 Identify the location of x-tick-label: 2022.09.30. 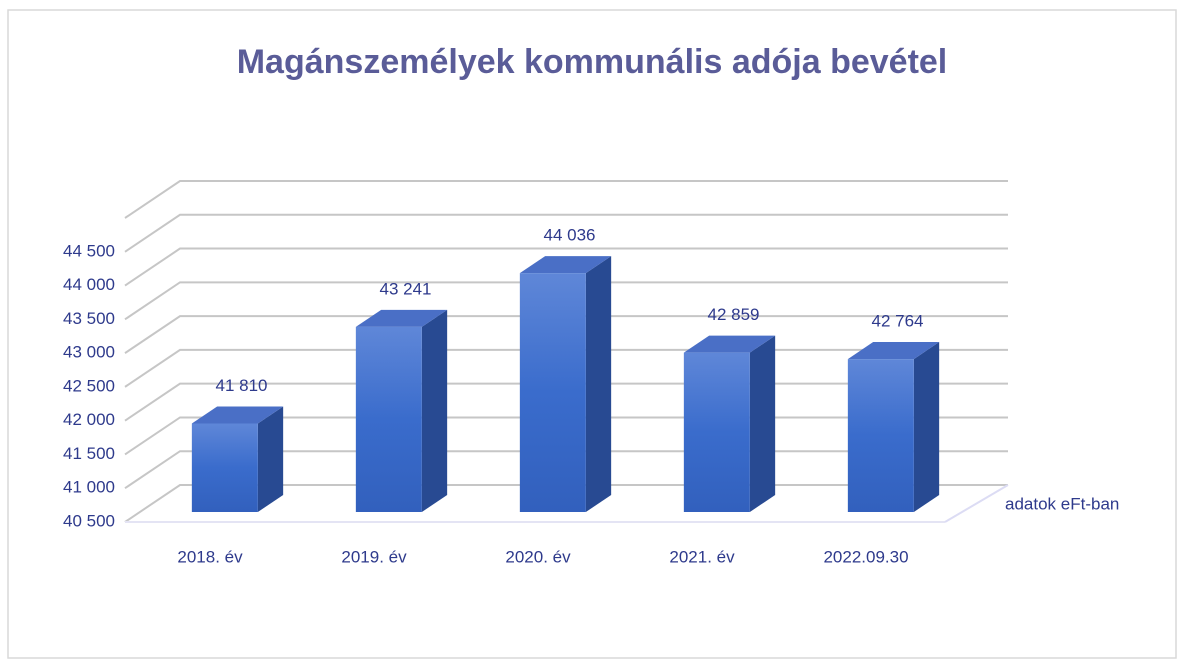
(865, 556).